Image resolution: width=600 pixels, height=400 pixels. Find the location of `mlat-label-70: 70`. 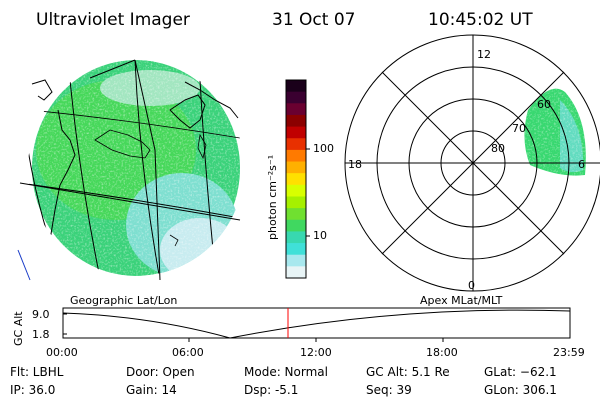

mlat-label-70: 70 is located at coordinates (519, 128).